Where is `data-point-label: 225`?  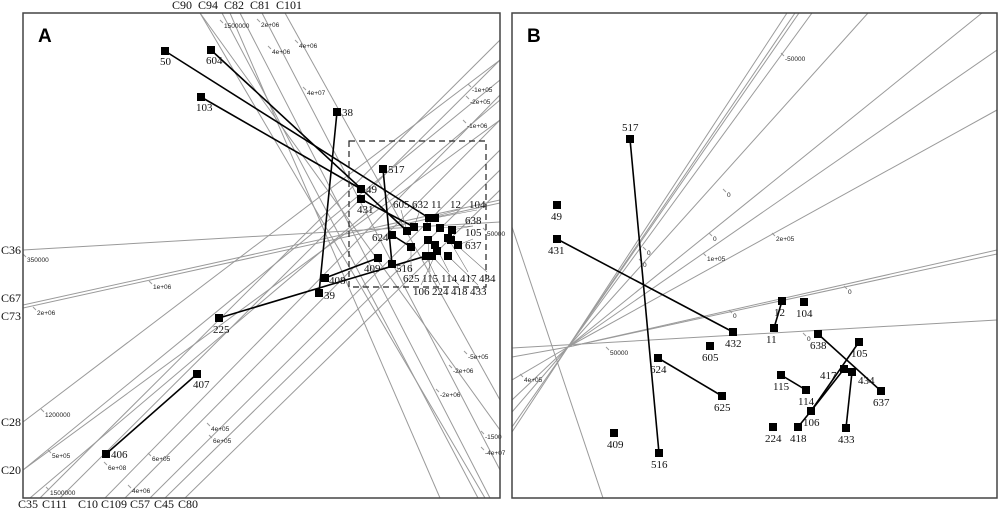 data-point-label: 225 is located at coordinates (221, 330).